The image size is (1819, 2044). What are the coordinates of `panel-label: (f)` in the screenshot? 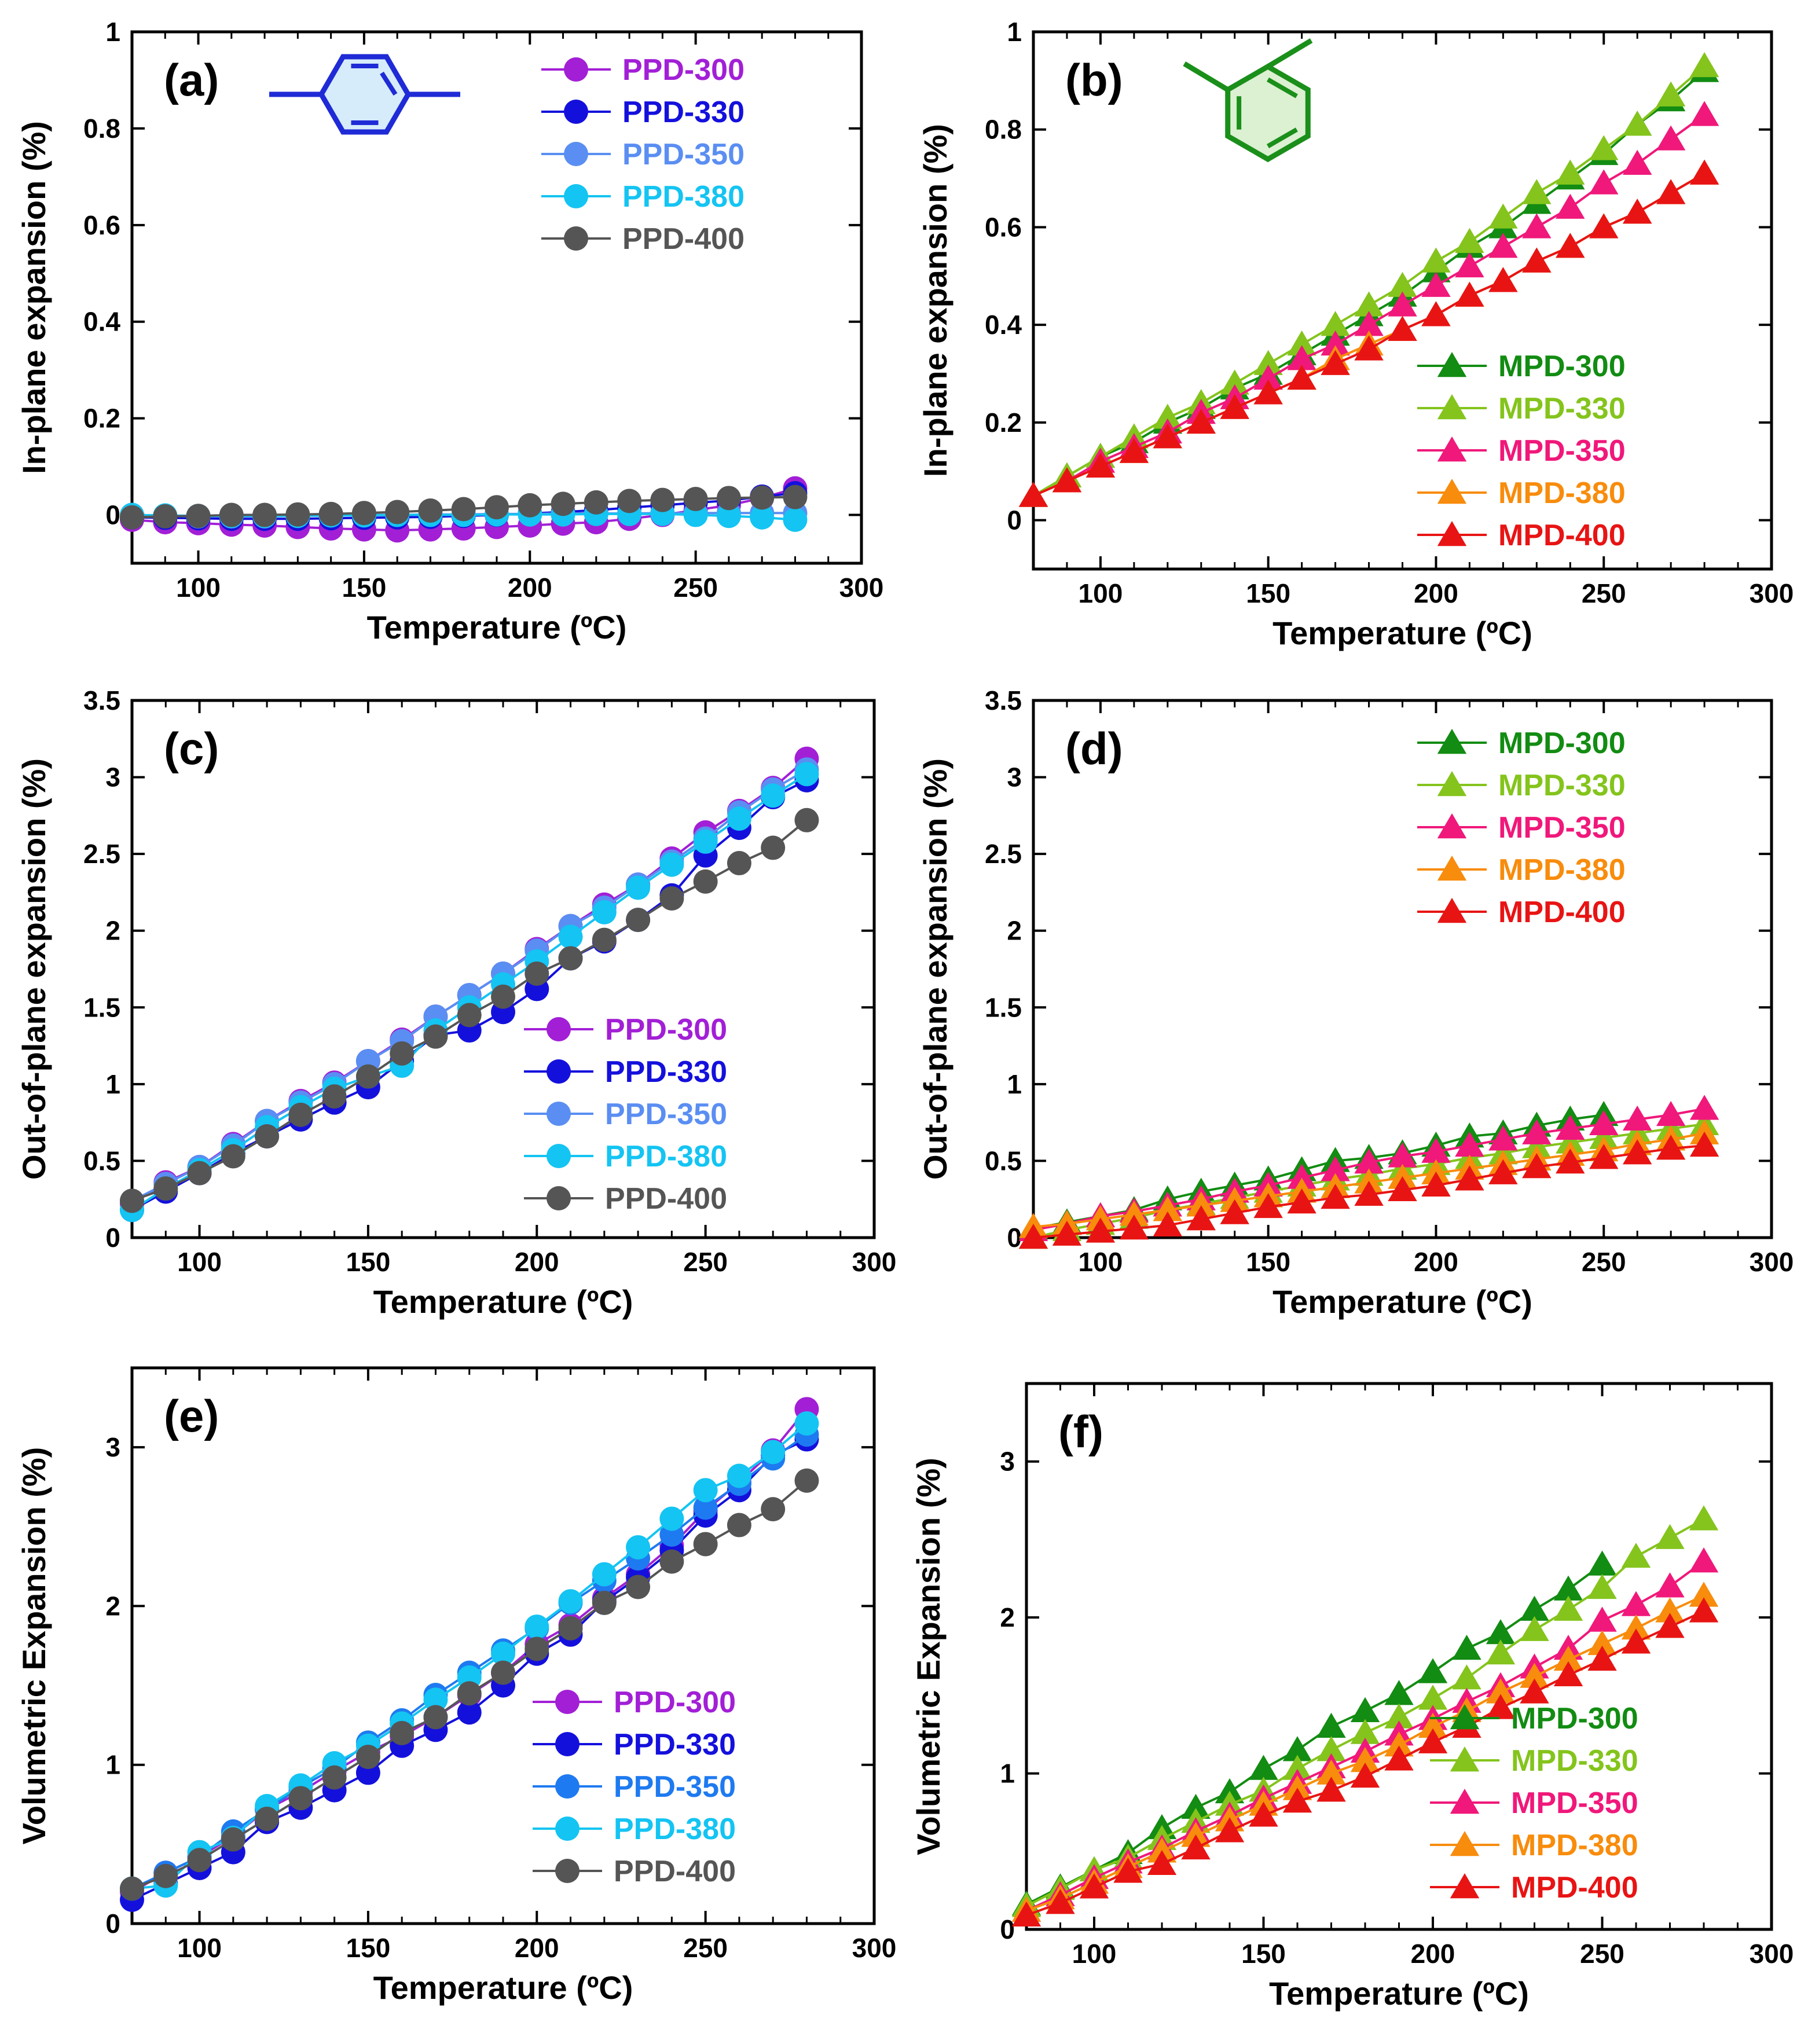 It's located at (1080, 1431).